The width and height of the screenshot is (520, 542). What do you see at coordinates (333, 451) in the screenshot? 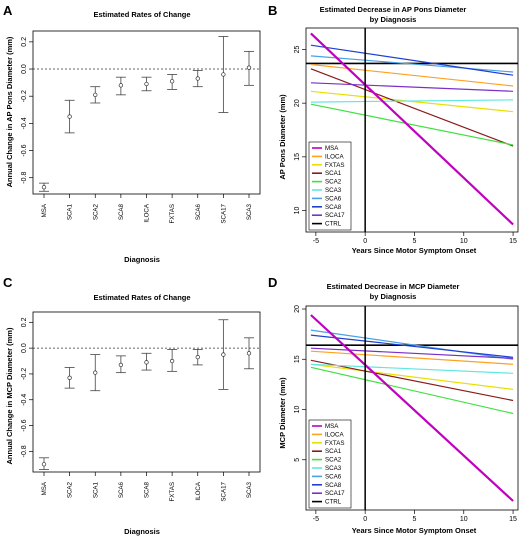
I see `legend-label: SCA1` at bounding box center [333, 451].